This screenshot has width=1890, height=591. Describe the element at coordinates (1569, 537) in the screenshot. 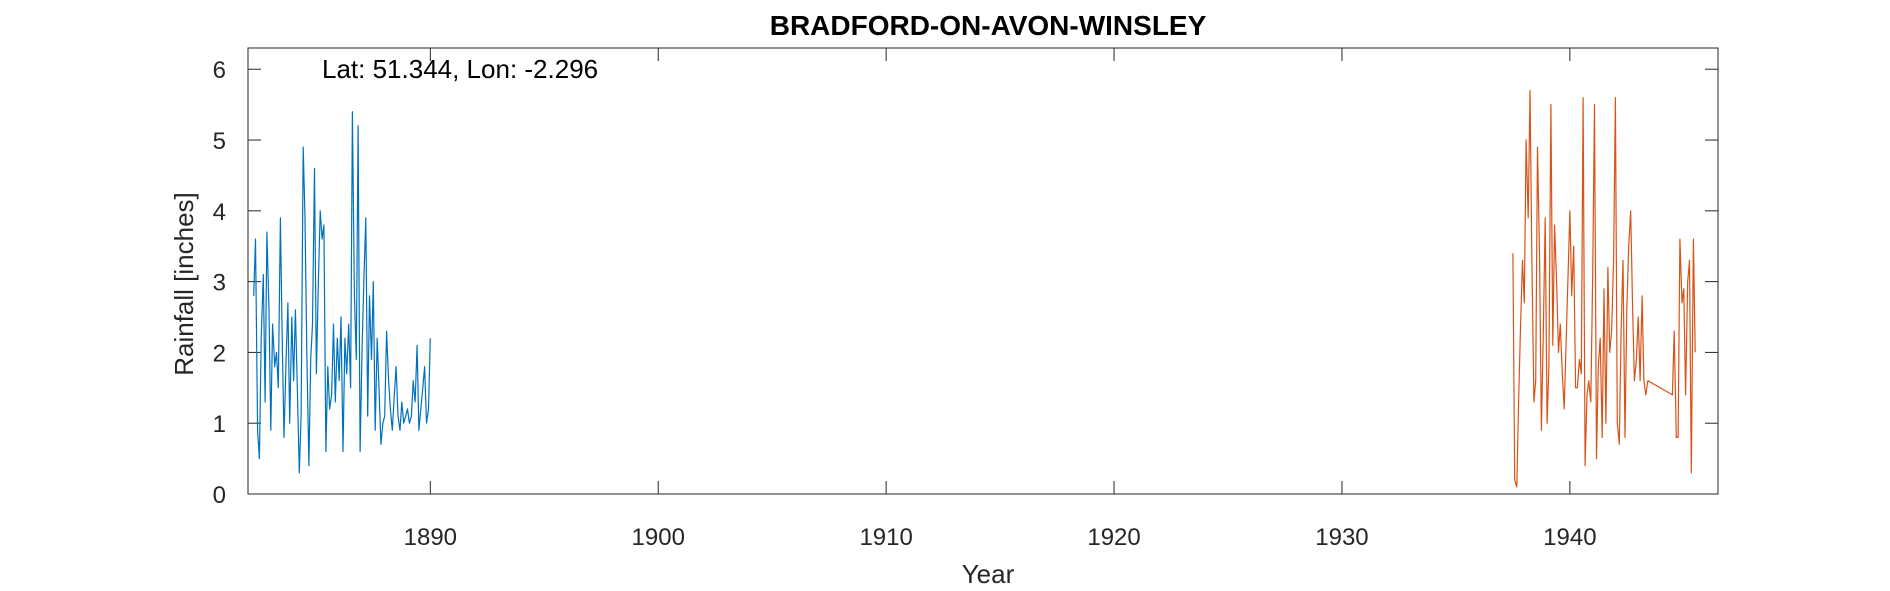

I see `x-tick-label: 1940` at that location.